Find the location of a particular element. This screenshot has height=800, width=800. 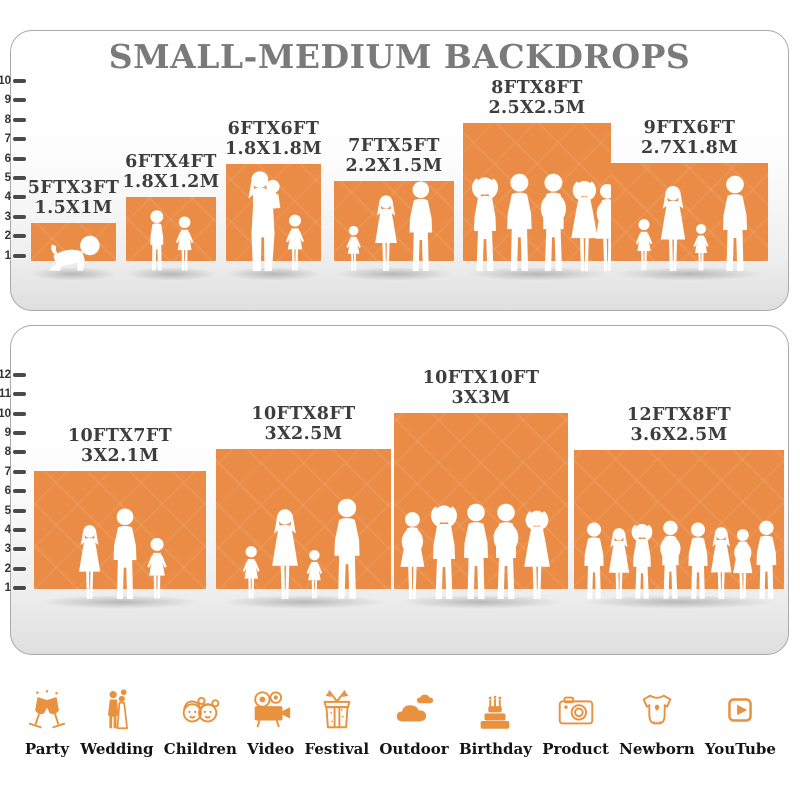

category-label: YouTube is located at coordinates (740, 749).